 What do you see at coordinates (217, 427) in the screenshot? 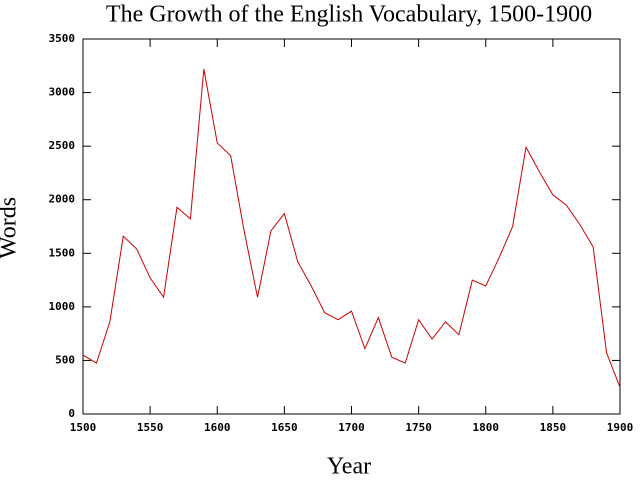
I see `x-tick-label: 1600` at bounding box center [217, 427].